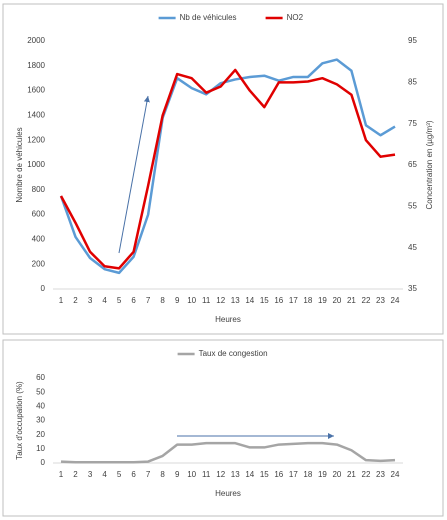 The image size is (447, 520). I want to click on y-tick-label: 50, so click(40, 391).